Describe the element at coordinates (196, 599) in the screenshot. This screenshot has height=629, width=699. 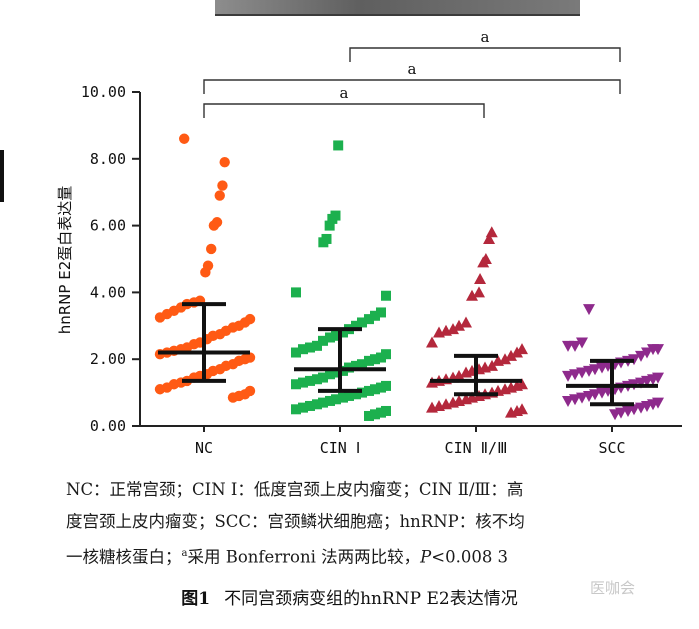
I see `figure-number: 图1` at that location.